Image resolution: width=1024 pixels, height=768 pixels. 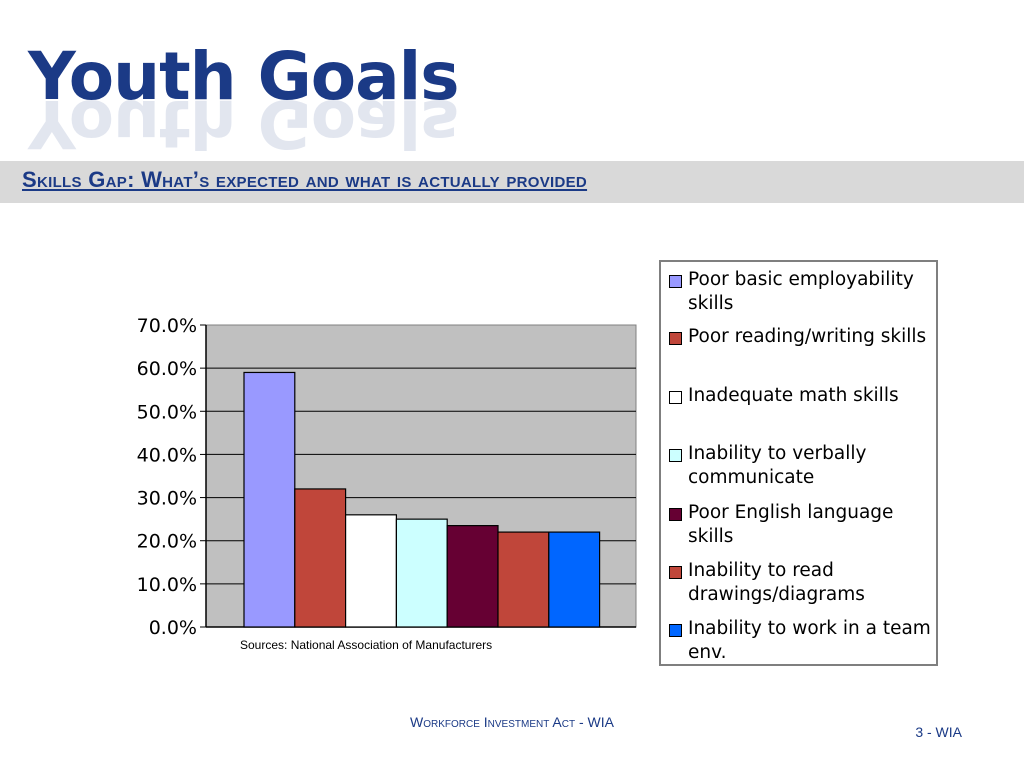 I want to click on y-tick-label: 50.0%, so click(x=167, y=412).